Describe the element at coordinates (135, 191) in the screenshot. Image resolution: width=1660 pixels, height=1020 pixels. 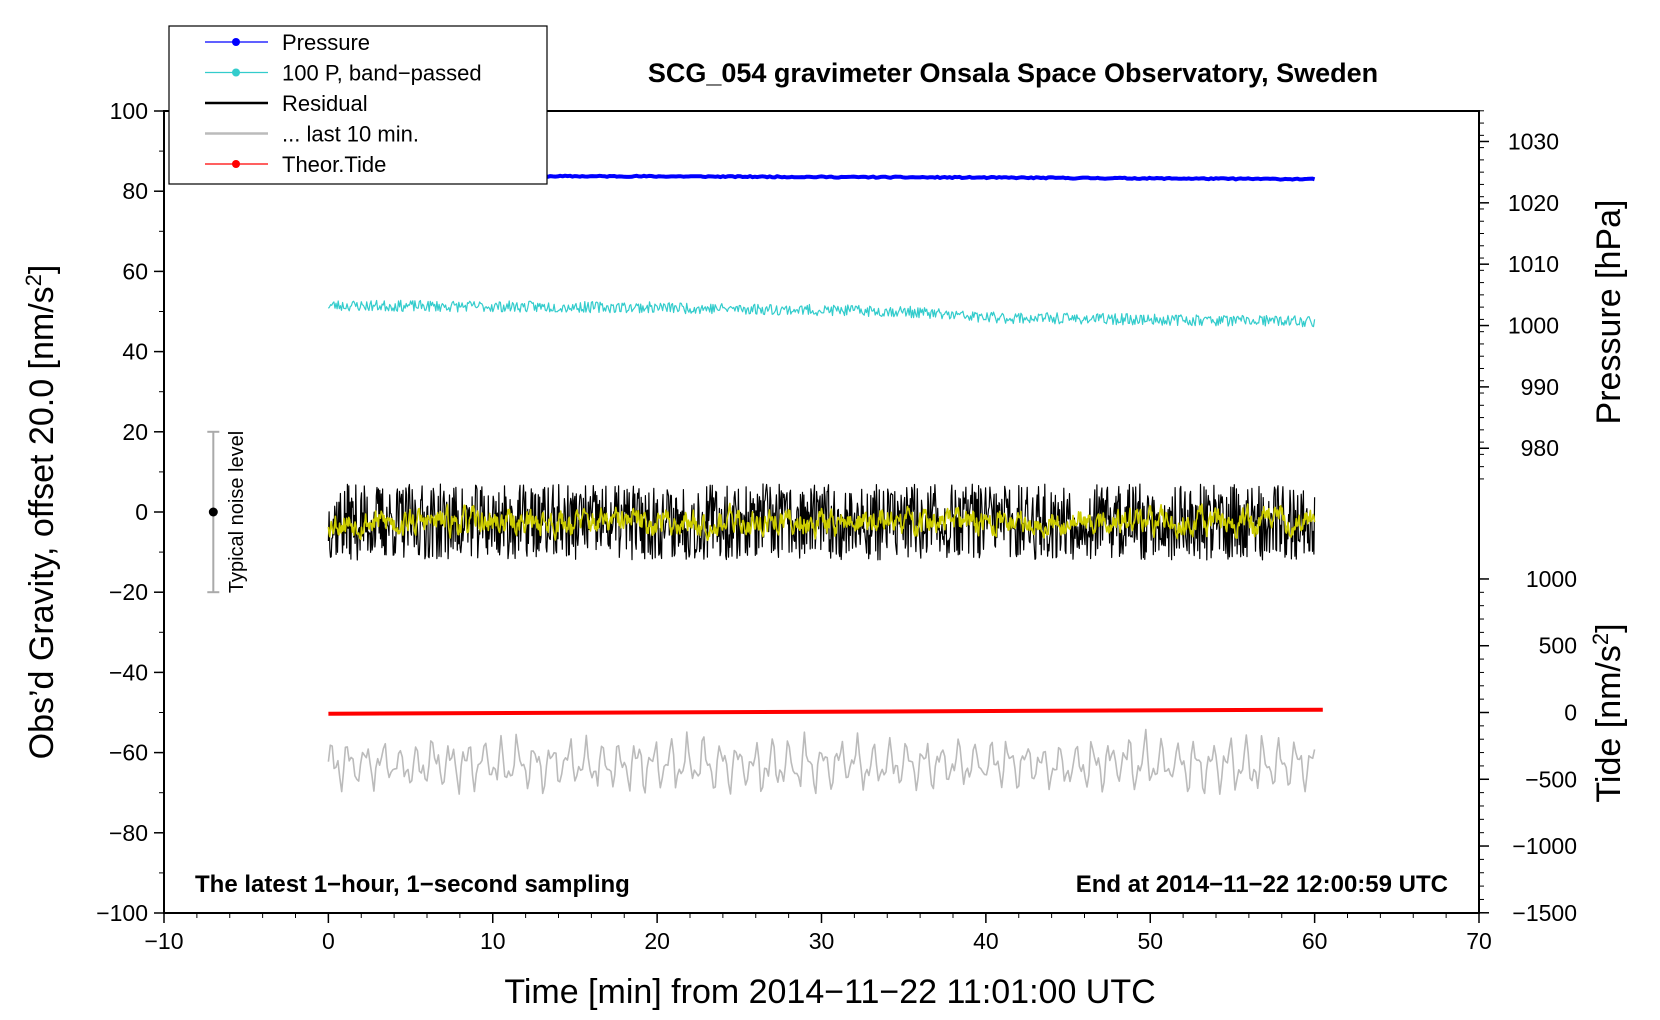
I see `y-tick-label: 80` at that location.